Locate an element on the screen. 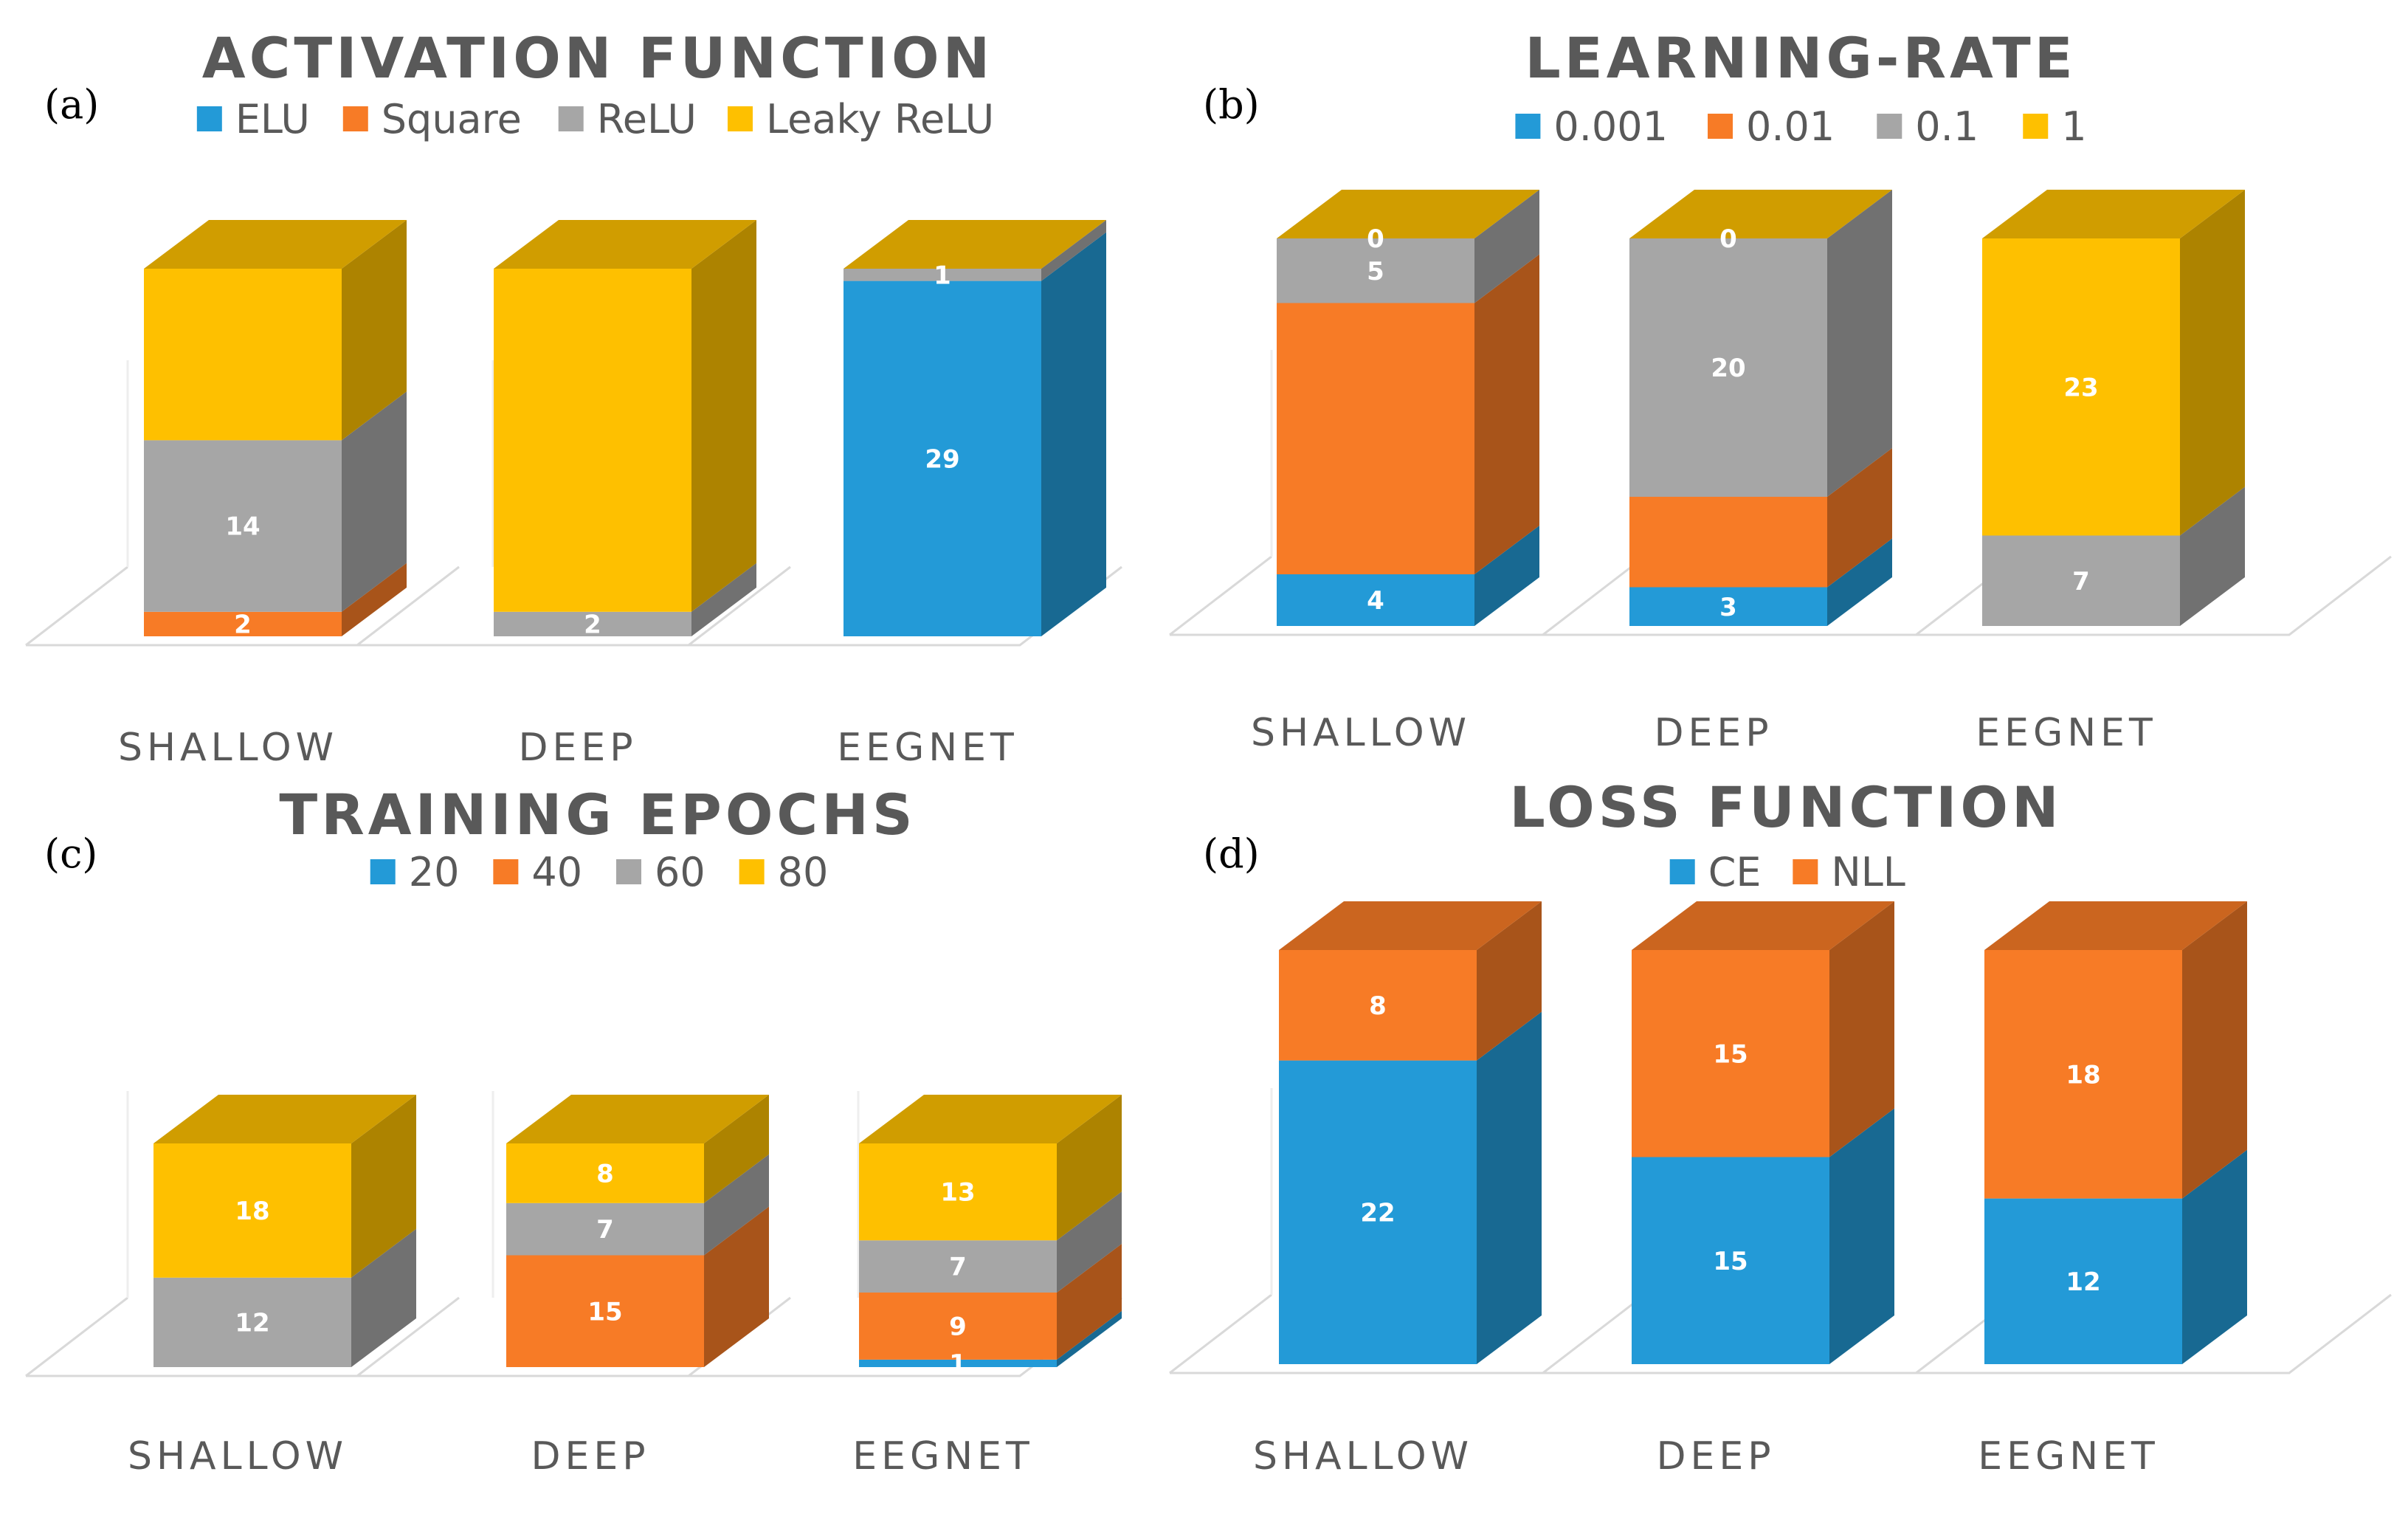 The image size is (2408, 1514). data-label-relu: 14 is located at coordinates (242, 527).